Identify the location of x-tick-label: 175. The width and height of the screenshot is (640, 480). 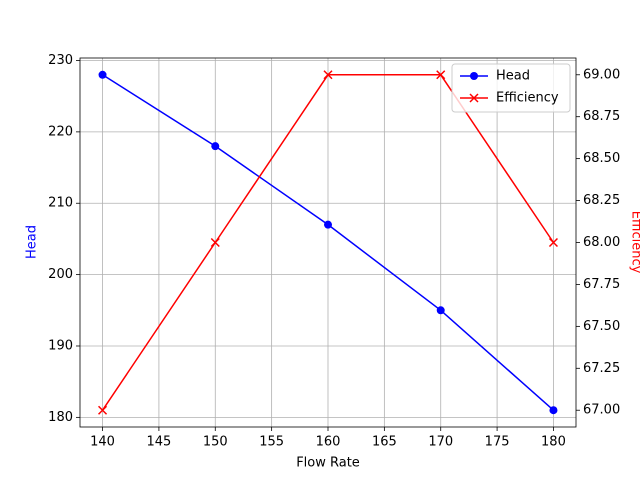
(497, 442).